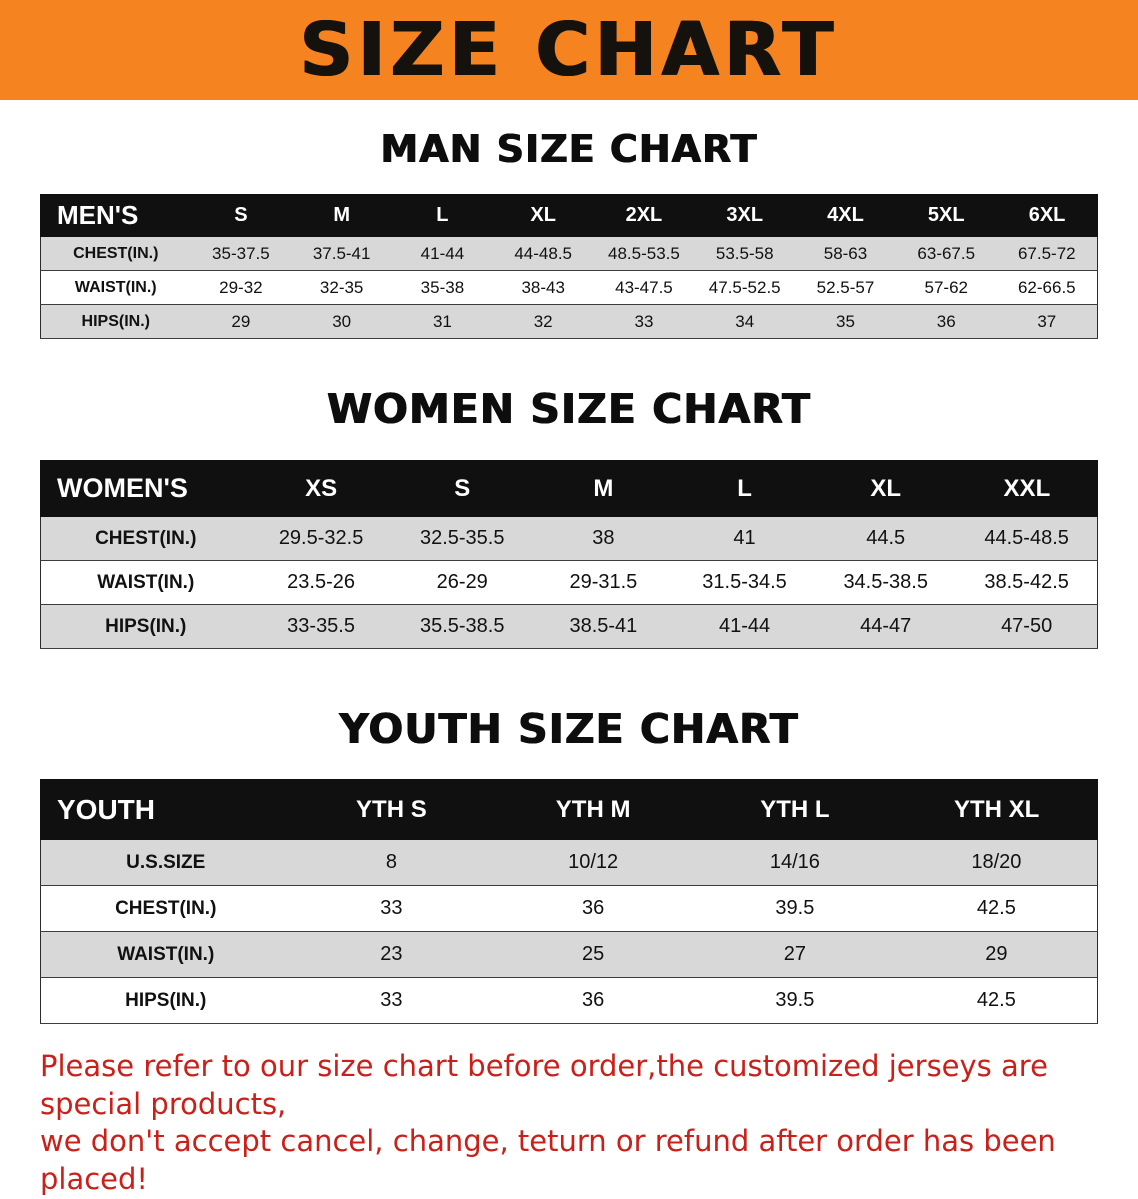 The image size is (1138, 1199). Describe the element at coordinates (644, 253) in the screenshot. I see `size-value-cell: 48.5-53.5` at that location.